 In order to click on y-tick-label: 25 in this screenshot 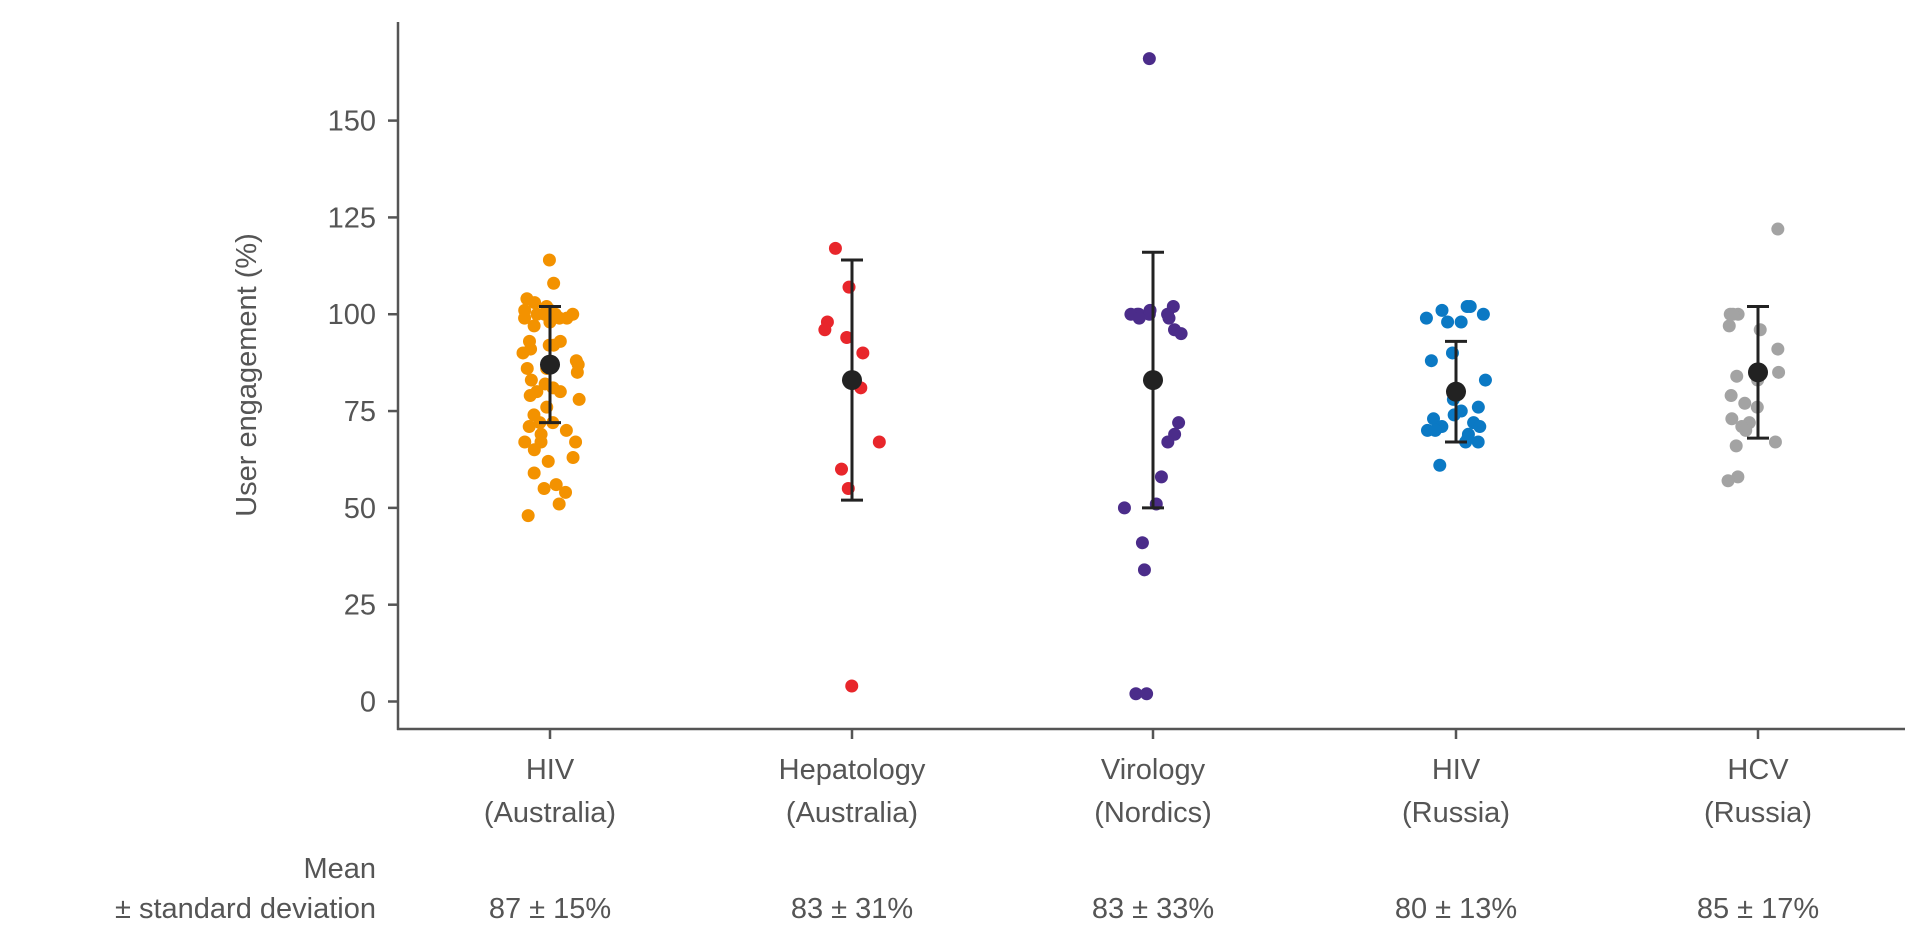, I will do `click(360, 606)`.